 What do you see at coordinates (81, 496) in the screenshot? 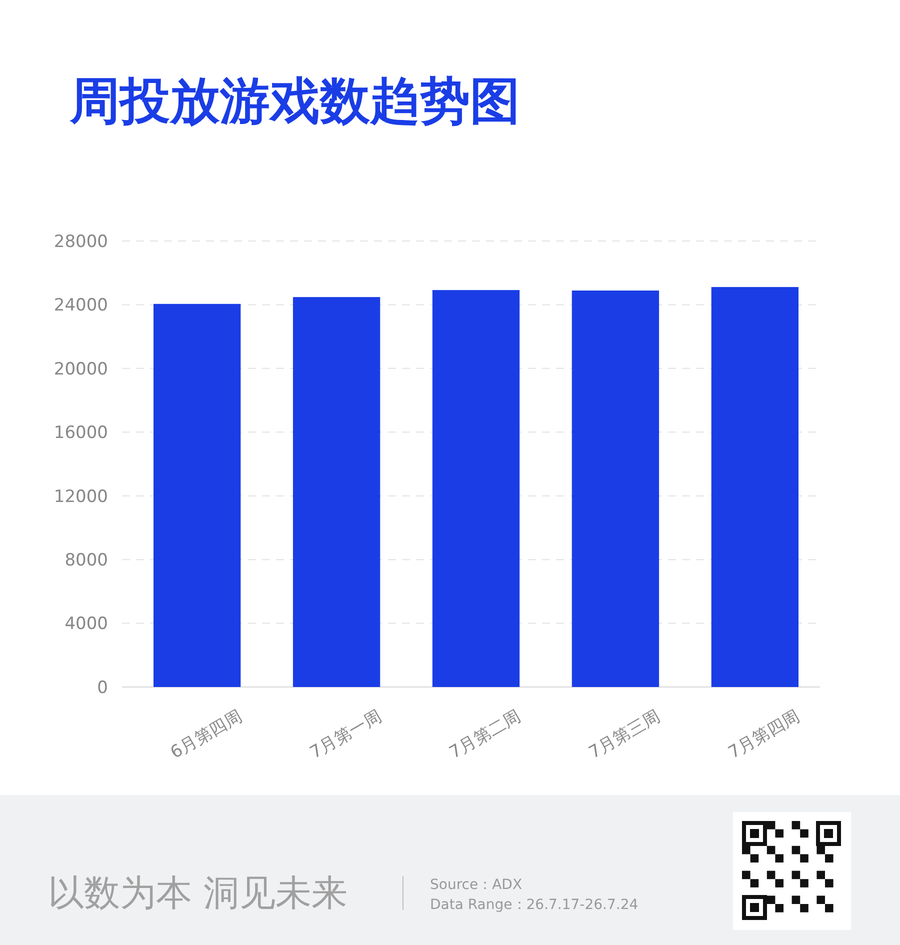
I see `y-tick-label: 12000` at bounding box center [81, 496].